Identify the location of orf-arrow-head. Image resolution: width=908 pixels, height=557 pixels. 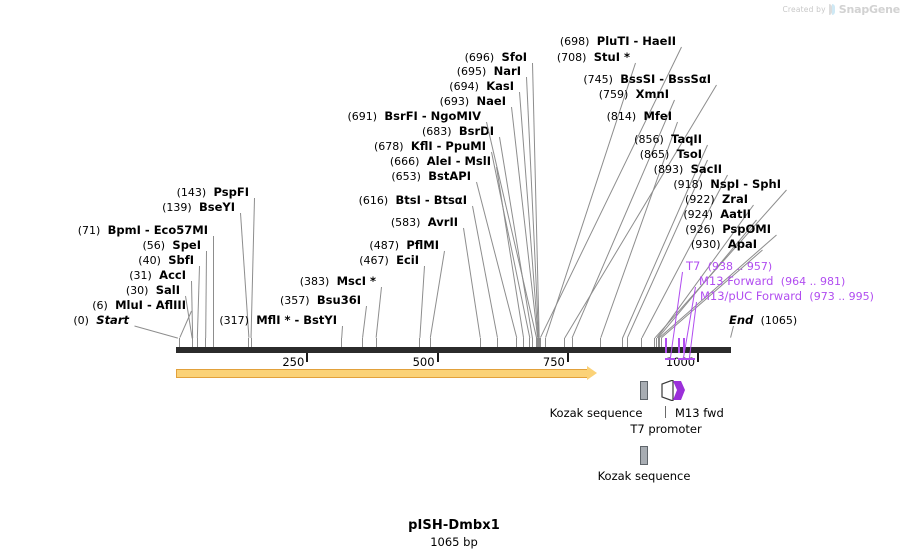
(592, 373).